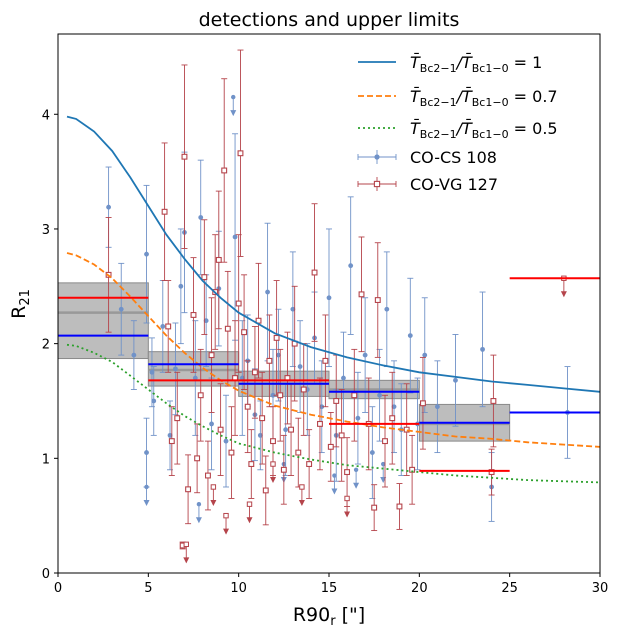  Describe the element at coordinates (46, 459) in the screenshot. I see `y-tick-label: 1` at that location.